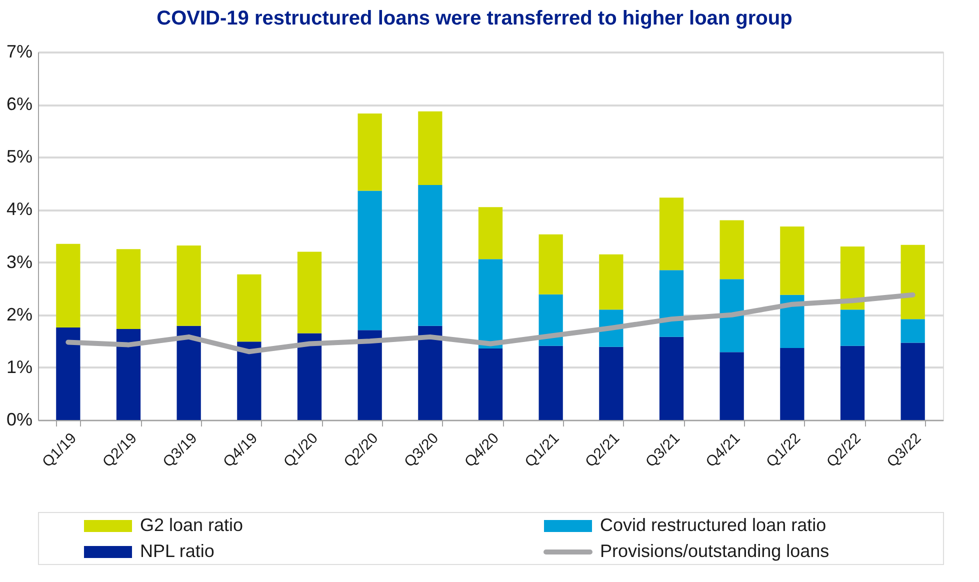 The image size is (979, 582). What do you see at coordinates (713, 525) in the screenshot?
I see `legend-label: Covid restructured loan ratio` at bounding box center [713, 525].